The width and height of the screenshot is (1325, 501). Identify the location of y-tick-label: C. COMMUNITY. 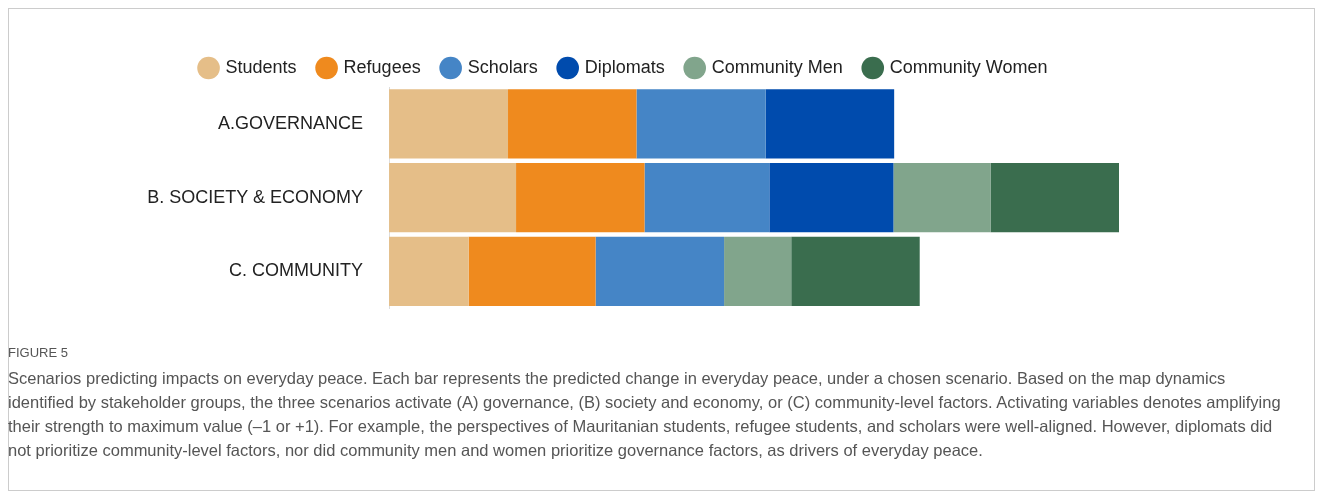
(296, 270).